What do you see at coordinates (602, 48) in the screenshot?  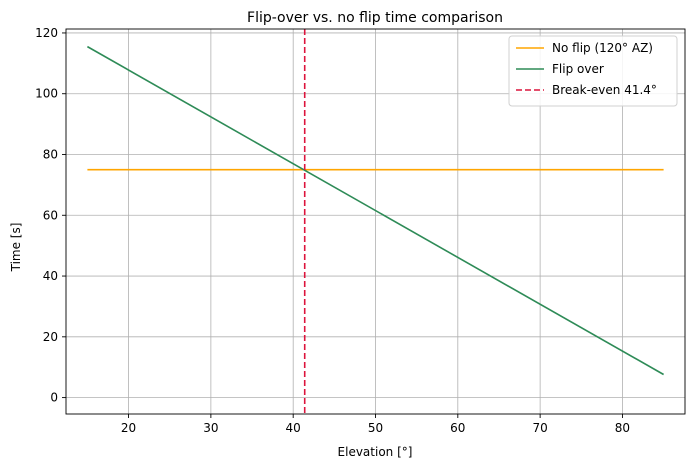 I see `legend-label: No flip (120° AZ)` at bounding box center [602, 48].